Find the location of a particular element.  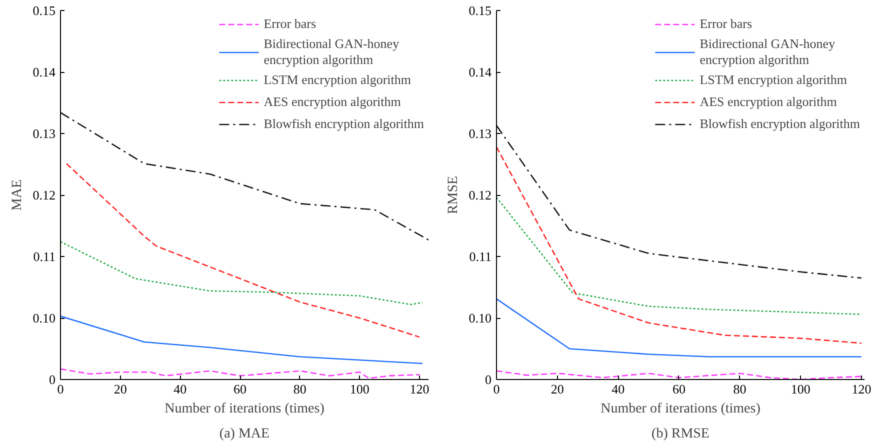

y-axis-title: RMSE is located at coordinates (453, 195).